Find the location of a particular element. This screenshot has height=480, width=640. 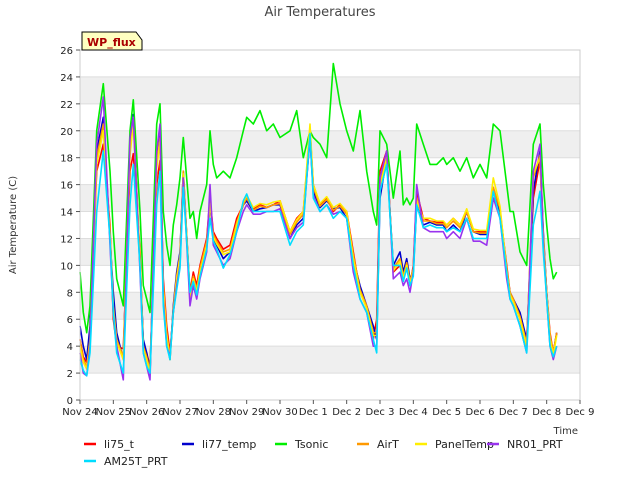

legend-item: AirT is located at coordinates (378, 444).